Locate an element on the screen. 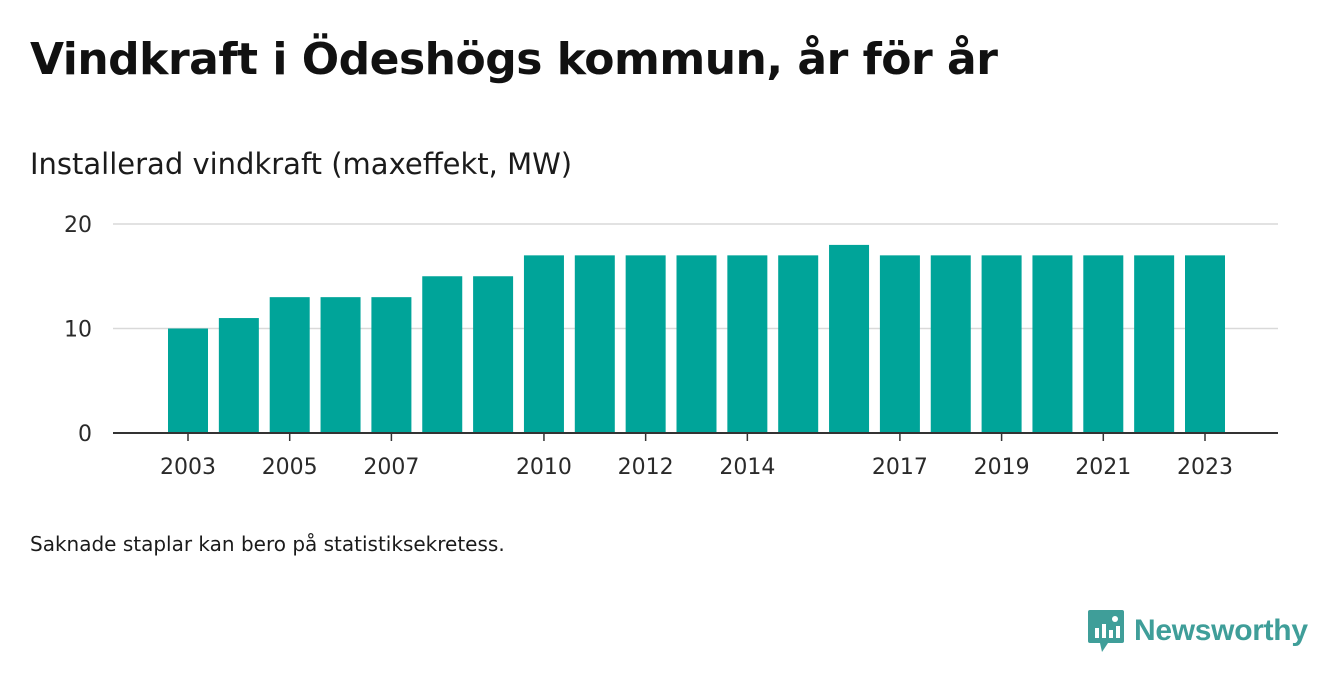 The image size is (1340, 685). bar-2006 is located at coordinates (340, 365).